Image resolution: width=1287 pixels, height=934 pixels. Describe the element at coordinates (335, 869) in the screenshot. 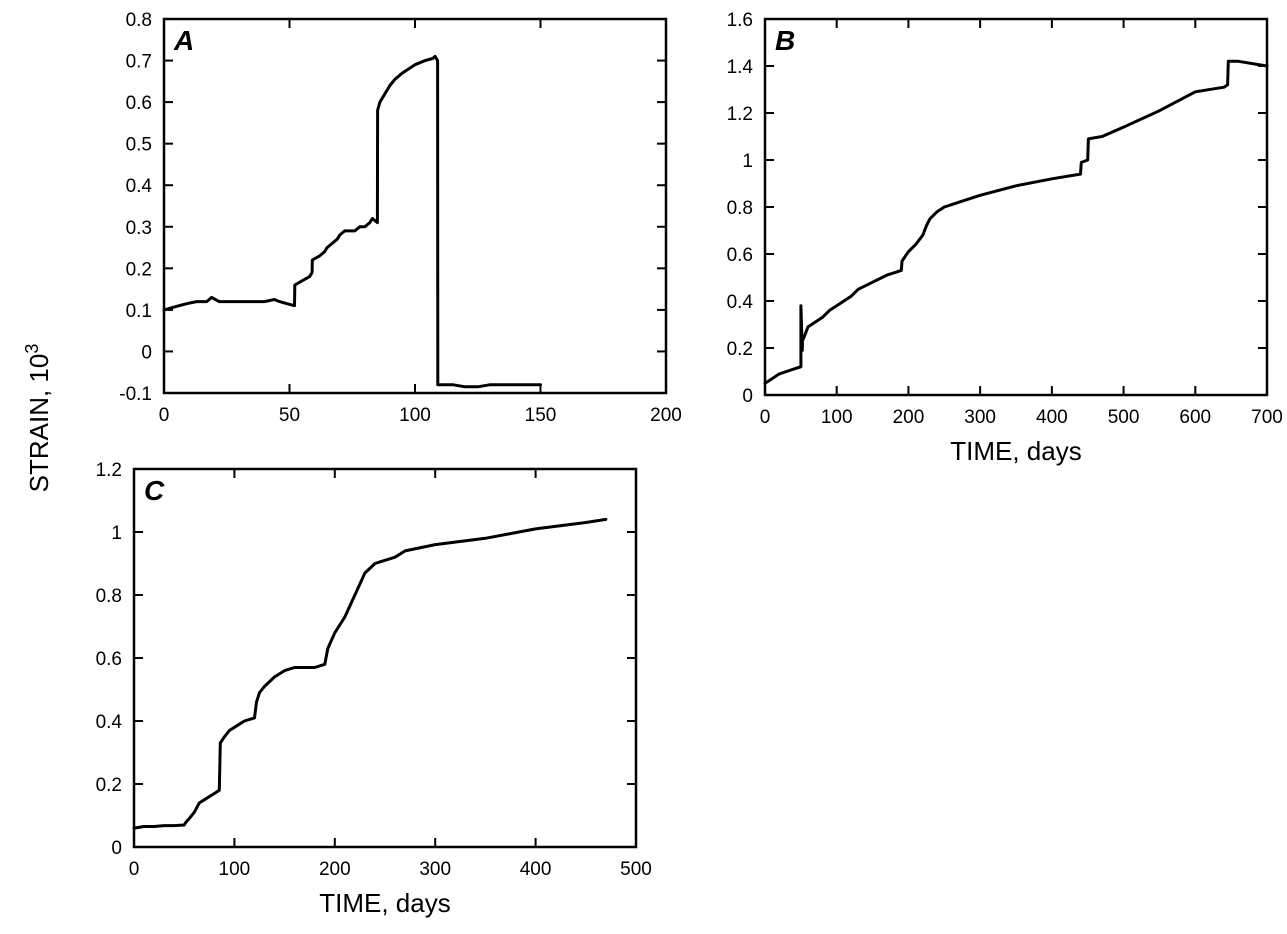

I see `panel-c-x-tick-label: 200` at that location.